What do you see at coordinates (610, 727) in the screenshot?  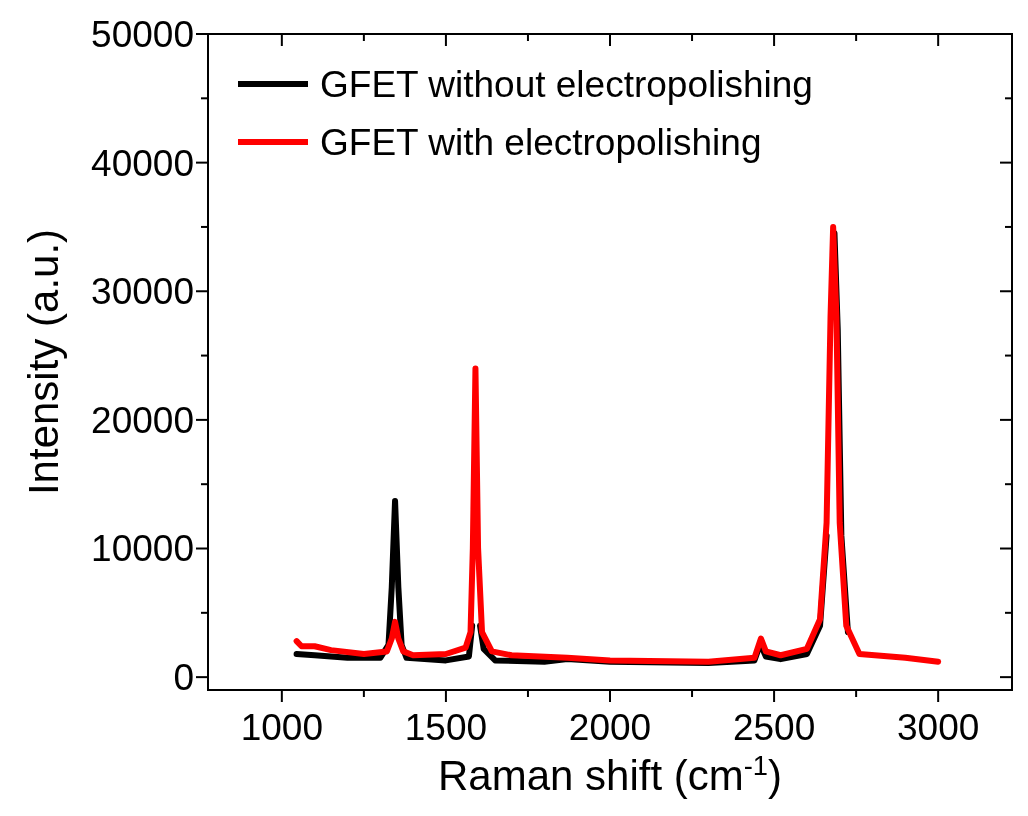 I see `x-tick-label: 2000` at bounding box center [610, 727].